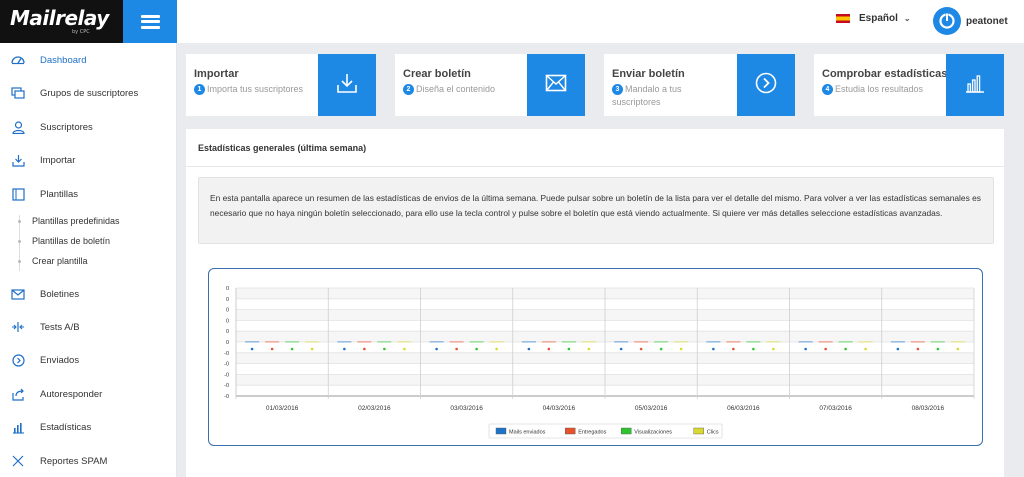 This screenshot has height=477, width=1024. Describe the element at coordinates (63, 60) in the screenshot. I see `sidebar-item-label: Dashboard` at that location.